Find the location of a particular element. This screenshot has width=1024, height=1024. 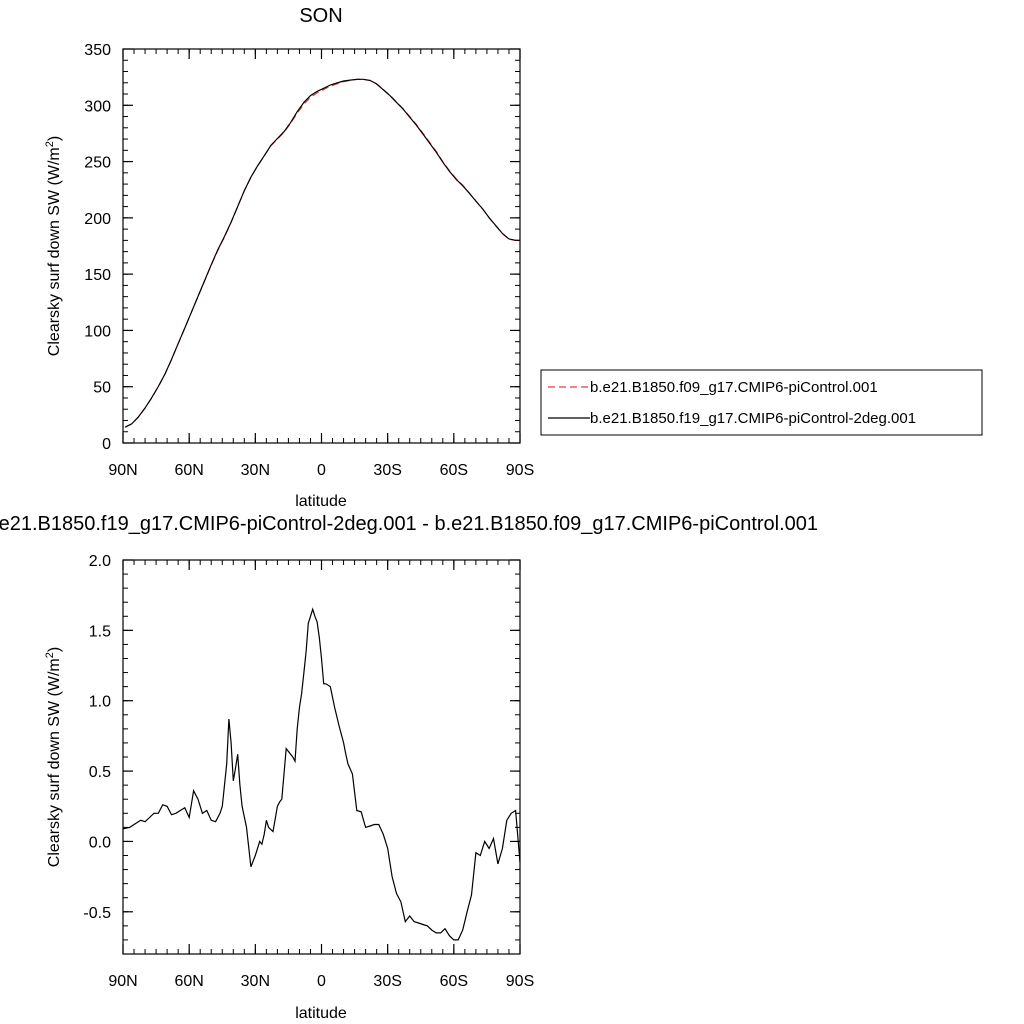

bottom-x-tick-label: 90S is located at coordinates (520, 981).